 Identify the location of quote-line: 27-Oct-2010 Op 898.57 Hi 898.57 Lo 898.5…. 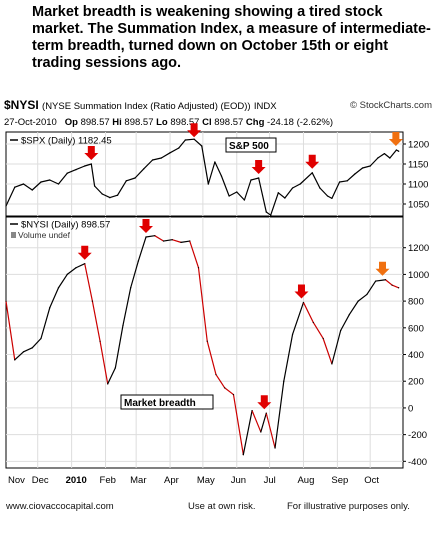
(168, 122).